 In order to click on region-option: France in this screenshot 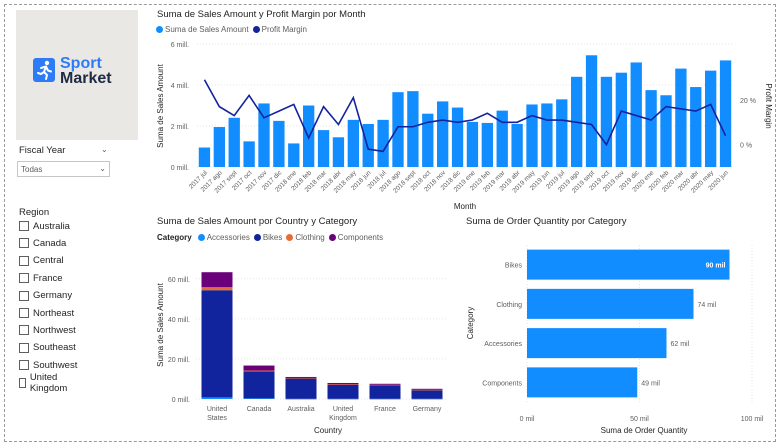, I will do `click(41, 278)`.